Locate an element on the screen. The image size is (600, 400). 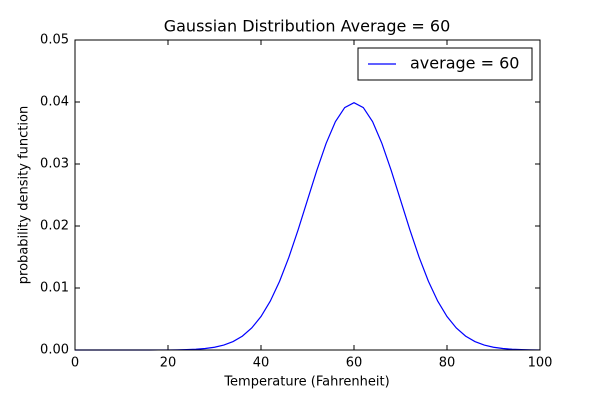
x-tick-label: 20 is located at coordinates (168, 363).